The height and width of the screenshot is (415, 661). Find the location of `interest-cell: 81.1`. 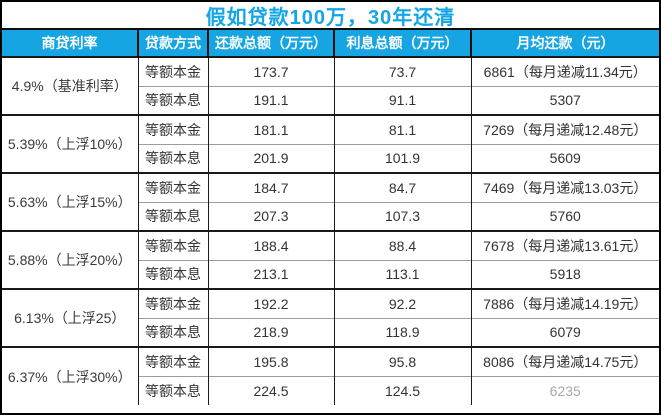

interest-cell: 81.1 is located at coordinates (402, 129).